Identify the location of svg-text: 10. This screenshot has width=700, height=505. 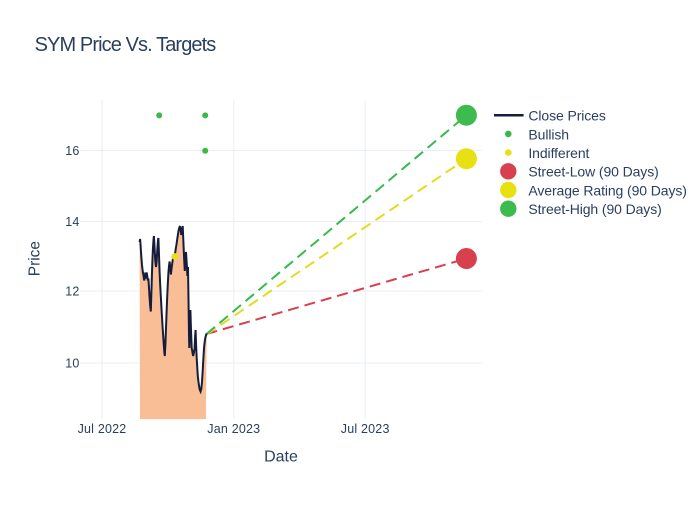
(72, 364).